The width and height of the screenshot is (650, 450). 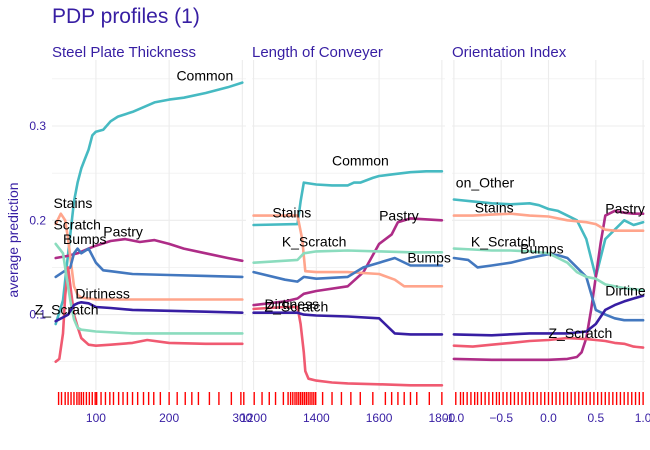 What do you see at coordinates (37, 315) in the screenshot?
I see `y-tick-label: 0.1` at bounding box center [37, 315].